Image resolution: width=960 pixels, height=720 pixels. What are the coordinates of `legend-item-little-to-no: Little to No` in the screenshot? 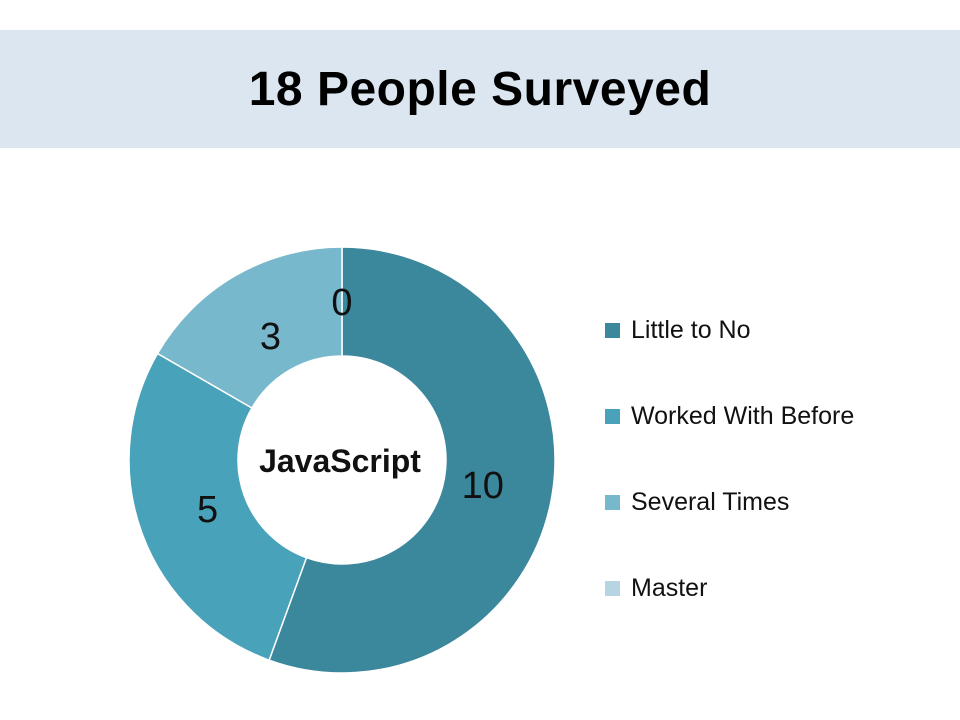 It's located at (729, 330).